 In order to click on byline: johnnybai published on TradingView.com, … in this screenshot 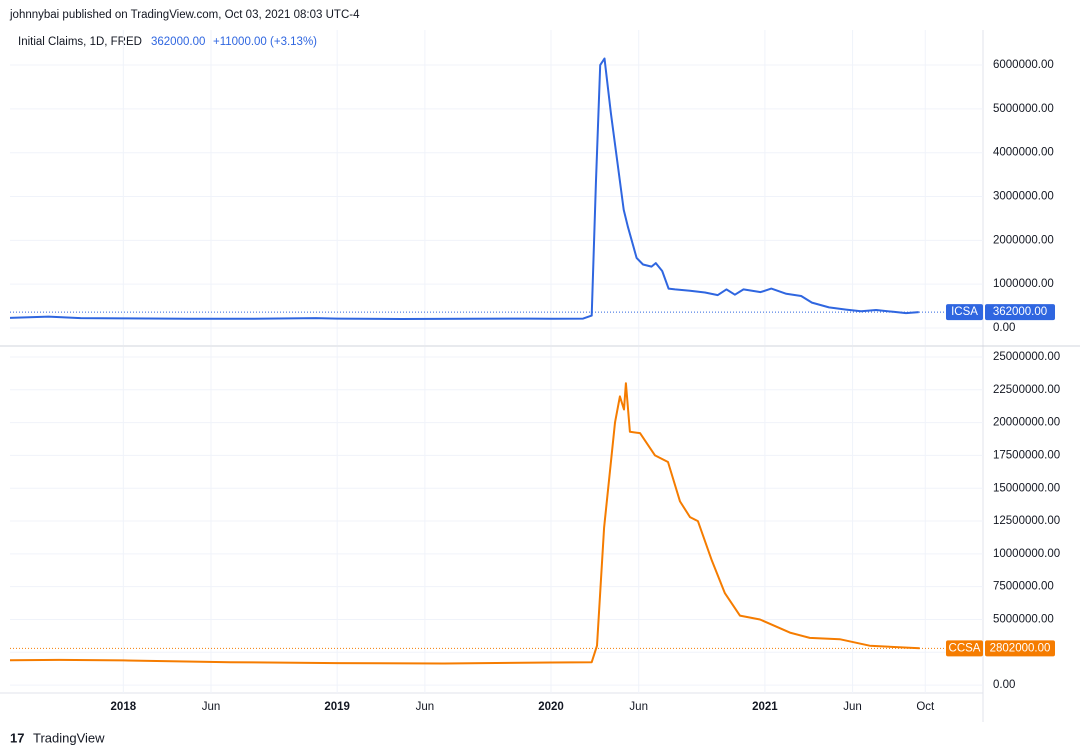, I will do `click(184, 15)`.